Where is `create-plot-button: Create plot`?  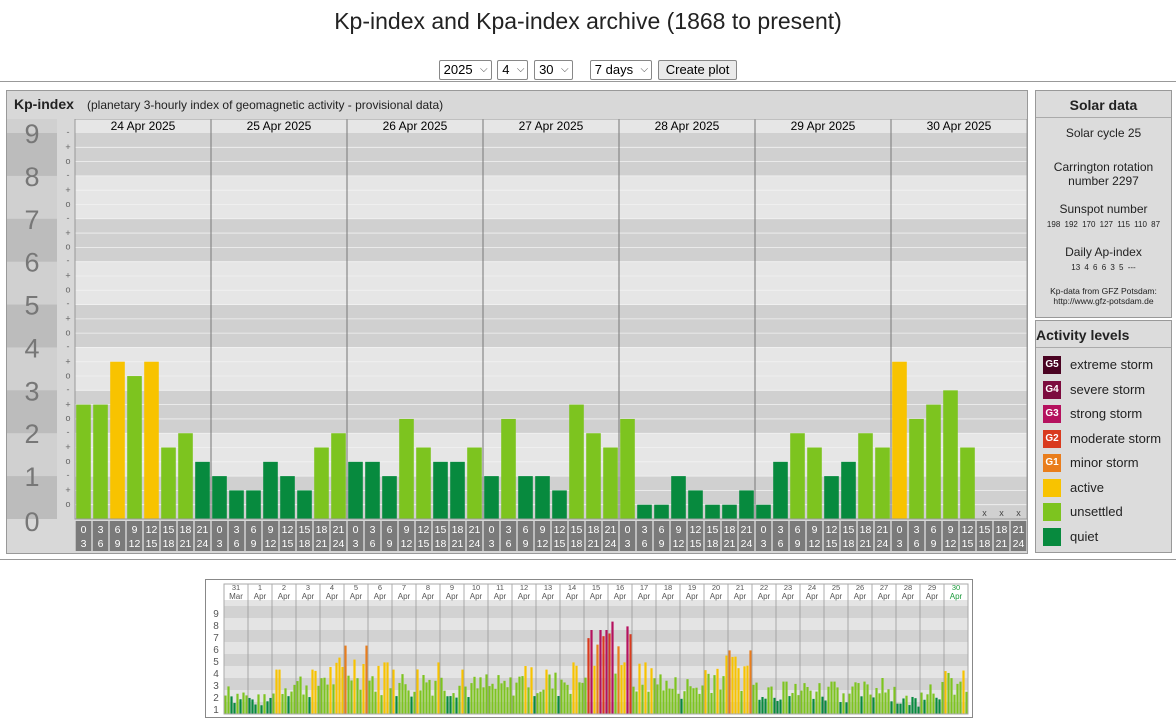
create-plot-button: Create plot is located at coordinates (697, 70).